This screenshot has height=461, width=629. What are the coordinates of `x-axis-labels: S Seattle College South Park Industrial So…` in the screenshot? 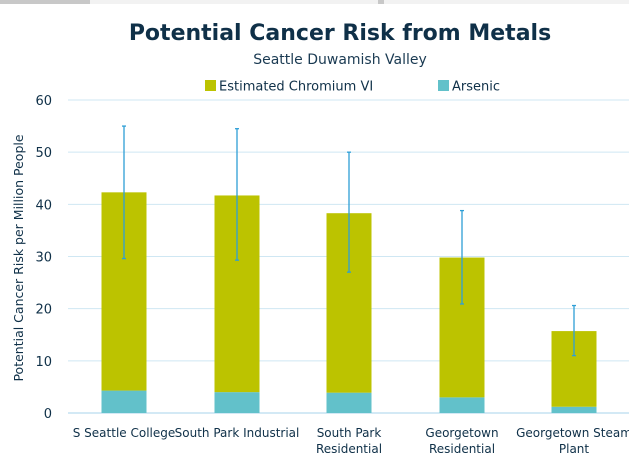 It's located at (351, 441).